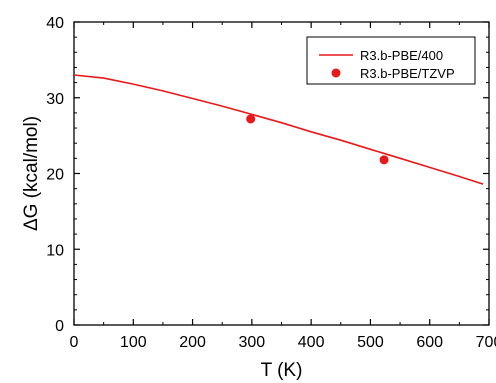  Describe the element at coordinates (59, 326) in the screenshot. I see `y-tick-label: 0` at that location.